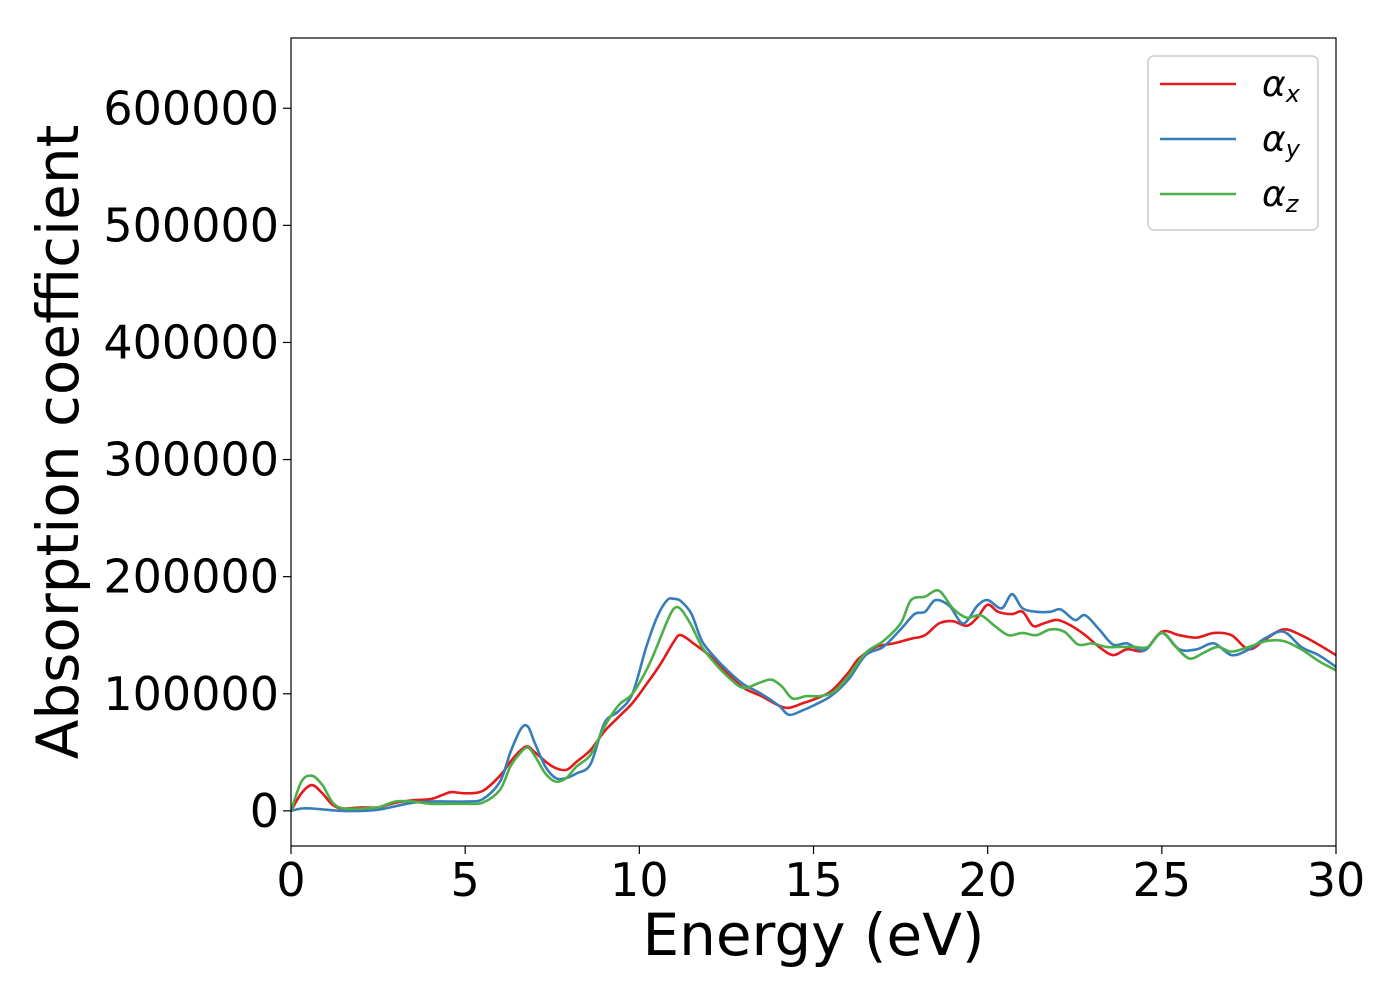 The image size is (1400, 1000). I want to click on y-tick-label: 300000, so click(191, 460).